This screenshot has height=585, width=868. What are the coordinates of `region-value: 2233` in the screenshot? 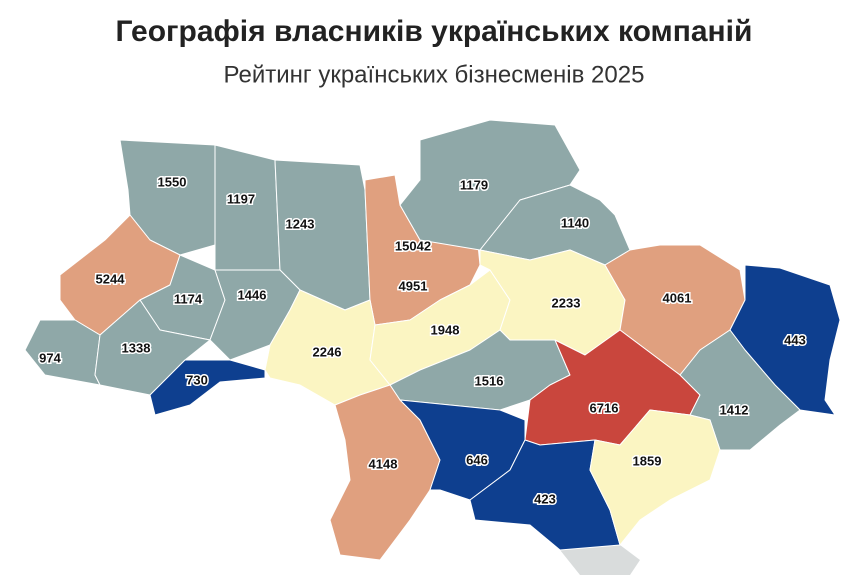 It's located at (566, 302).